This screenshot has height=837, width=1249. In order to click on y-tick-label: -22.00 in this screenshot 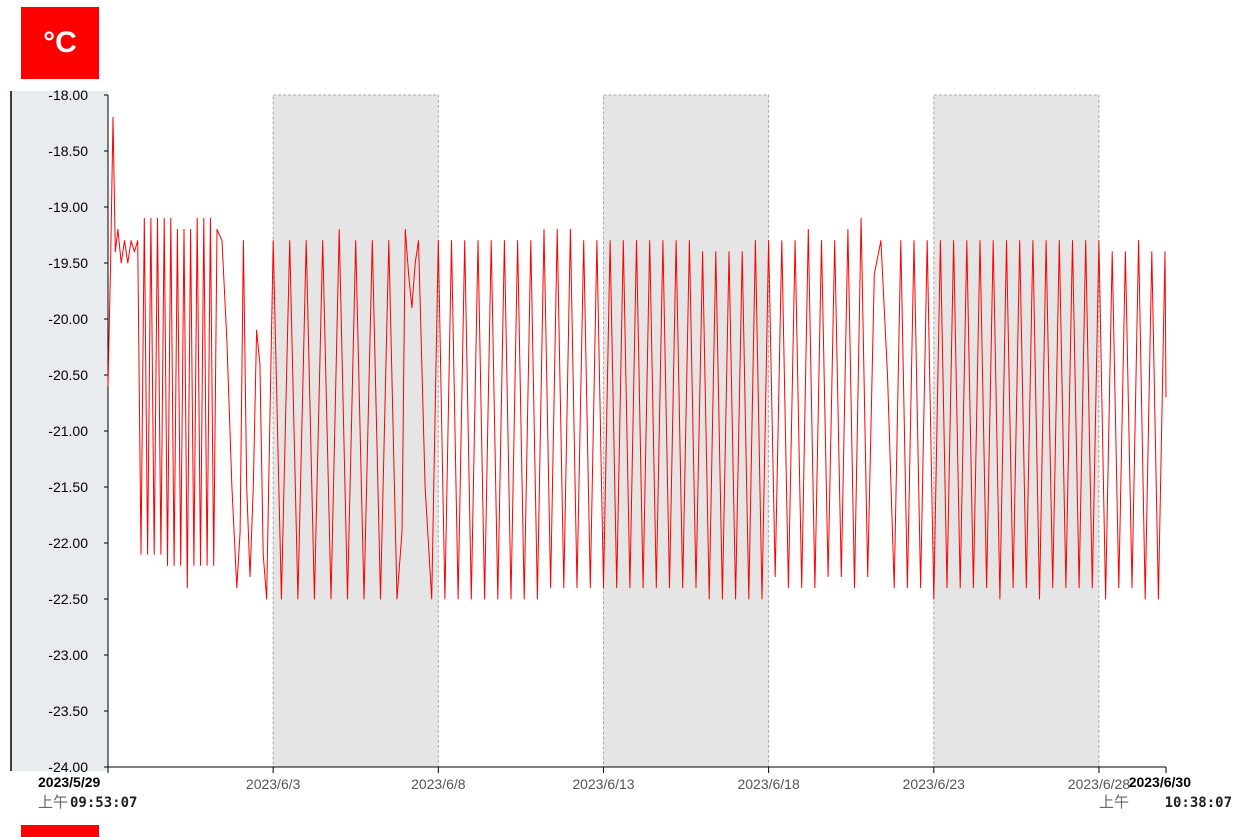, I will do `click(68, 543)`.